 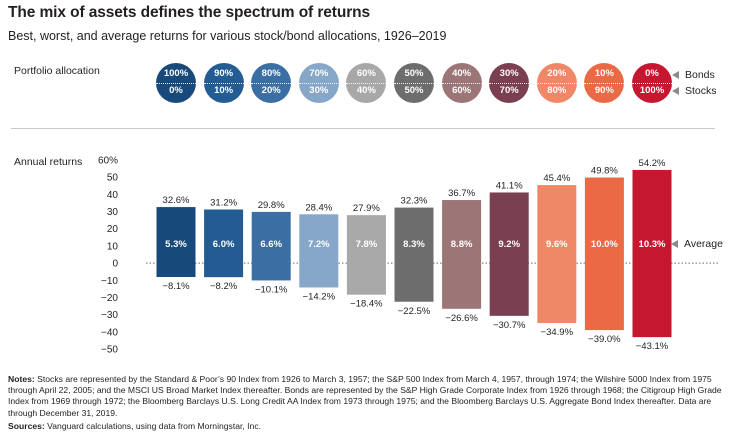 What do you see at coordinates (557, 90) in the screenshot?
I see `stocks-percent: 80%` at bounding box center [557, 90].